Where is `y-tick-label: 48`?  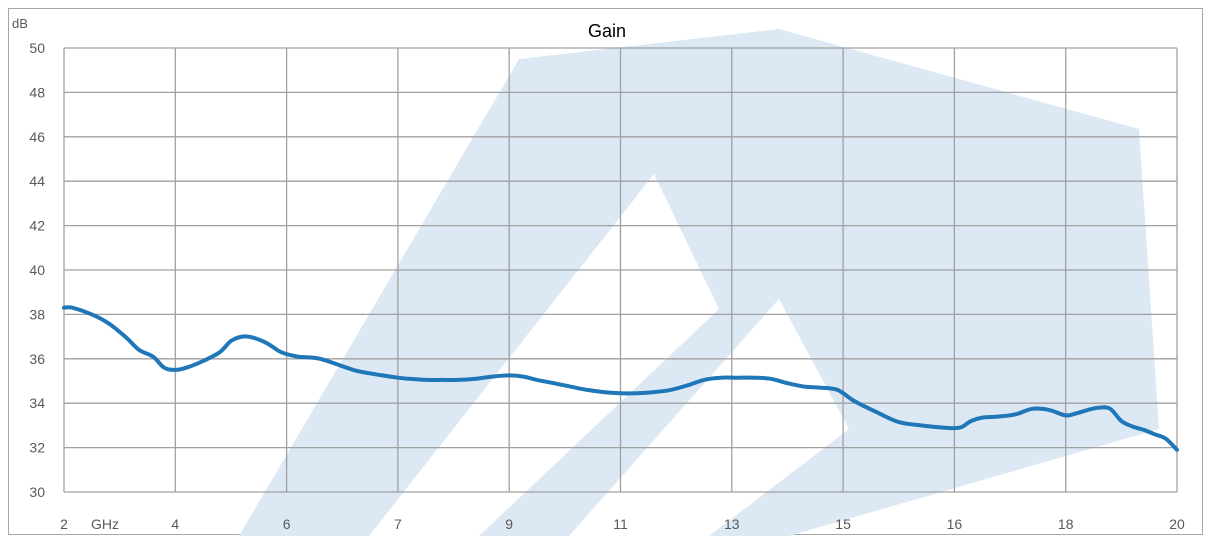
y-tick-label: 48 is located at coordinates (37, 92).